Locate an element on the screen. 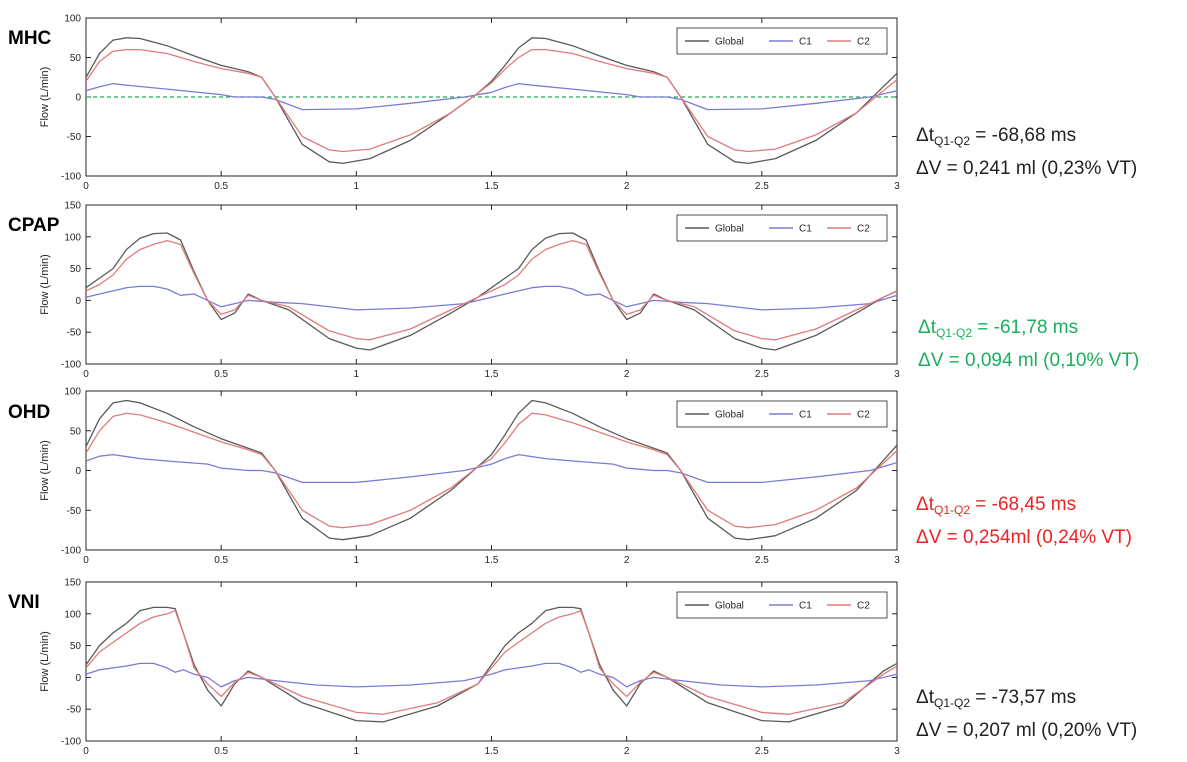  delta-t-line: ΔtQ1-Q2 = -68,68 ms is located at coordinates (996, 136).